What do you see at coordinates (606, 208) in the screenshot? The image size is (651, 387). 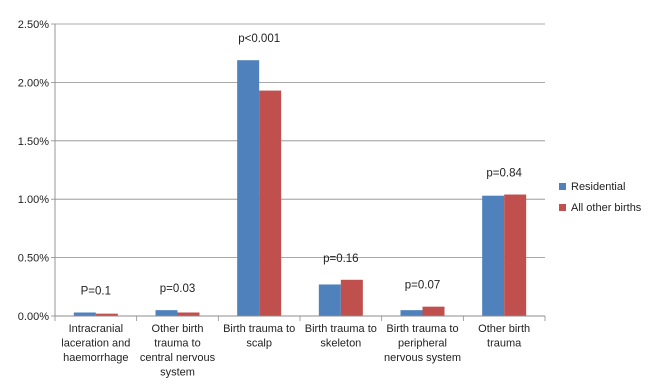 I see `legend-label: All other births` at bounding box center [606, 208].